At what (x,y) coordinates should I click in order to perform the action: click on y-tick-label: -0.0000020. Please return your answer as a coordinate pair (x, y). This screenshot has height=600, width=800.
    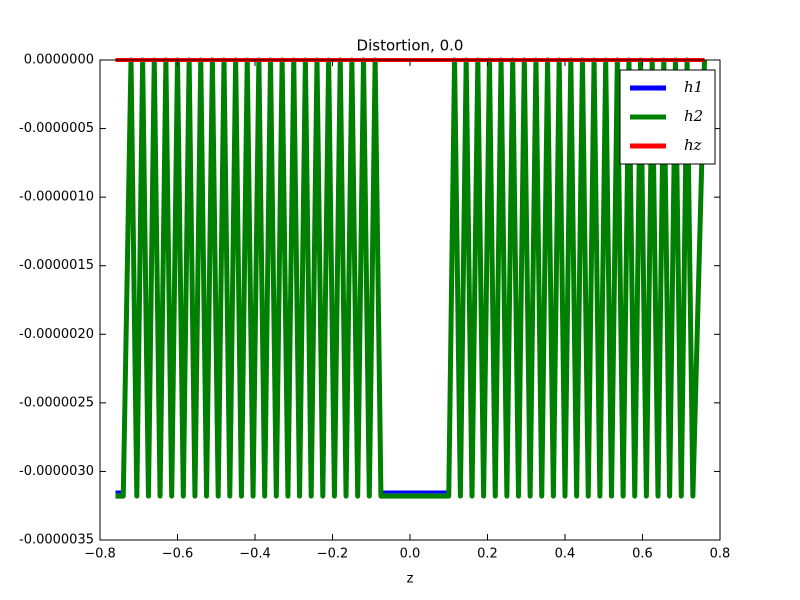
    Looking at the image, I should click on (56, 334).